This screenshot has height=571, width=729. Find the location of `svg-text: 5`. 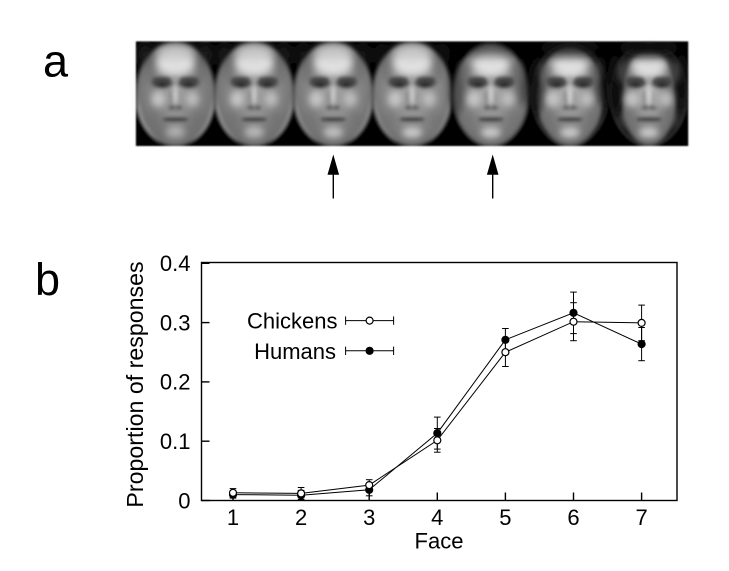

svg-text: 5 is located at coordinates (505, 517).